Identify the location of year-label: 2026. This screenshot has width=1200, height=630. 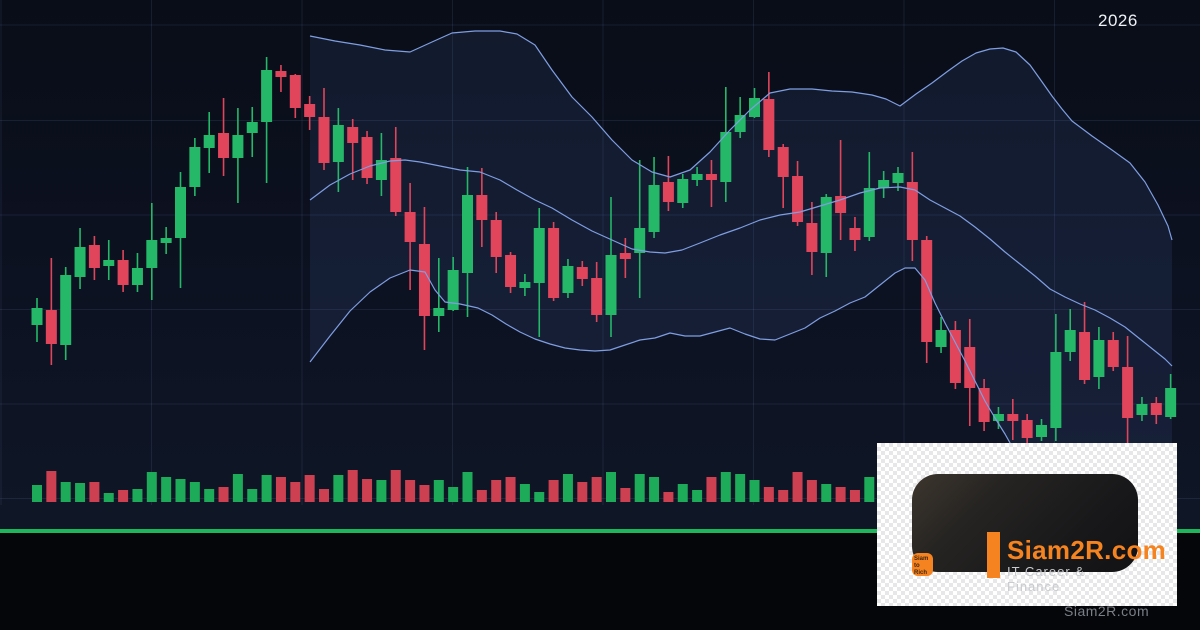
(1118, 20).